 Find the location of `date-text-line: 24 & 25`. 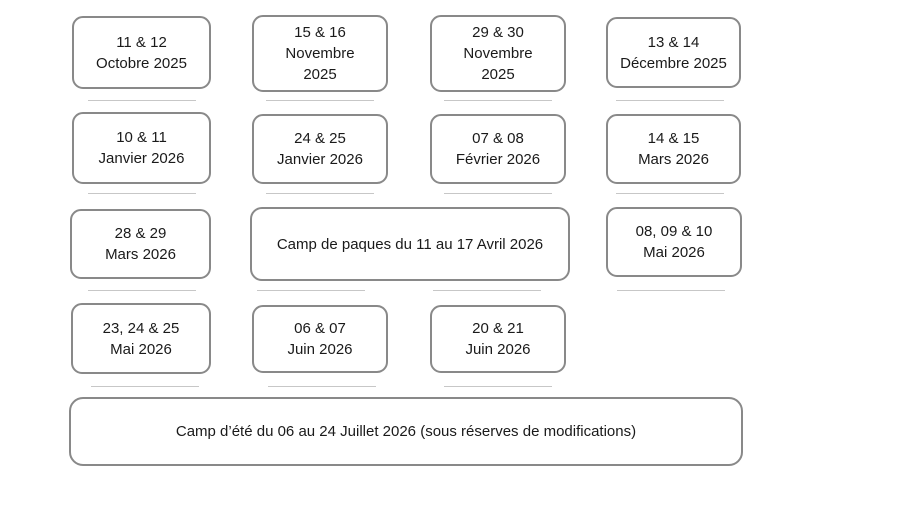

date-text-line: 24 & 25 is located at coordinates (320, 138).